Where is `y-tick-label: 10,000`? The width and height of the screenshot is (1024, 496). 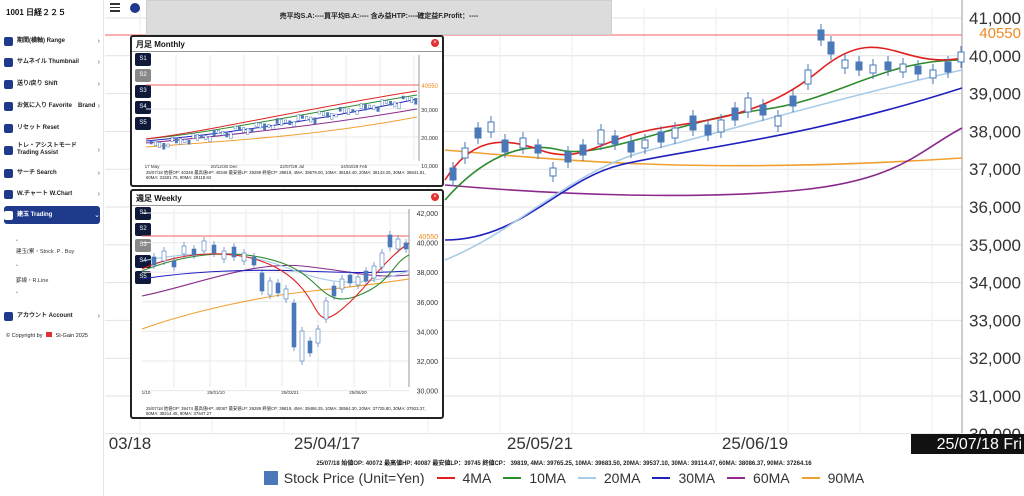 y-tick-label: 10,000 is located at coordinates (429, 167).